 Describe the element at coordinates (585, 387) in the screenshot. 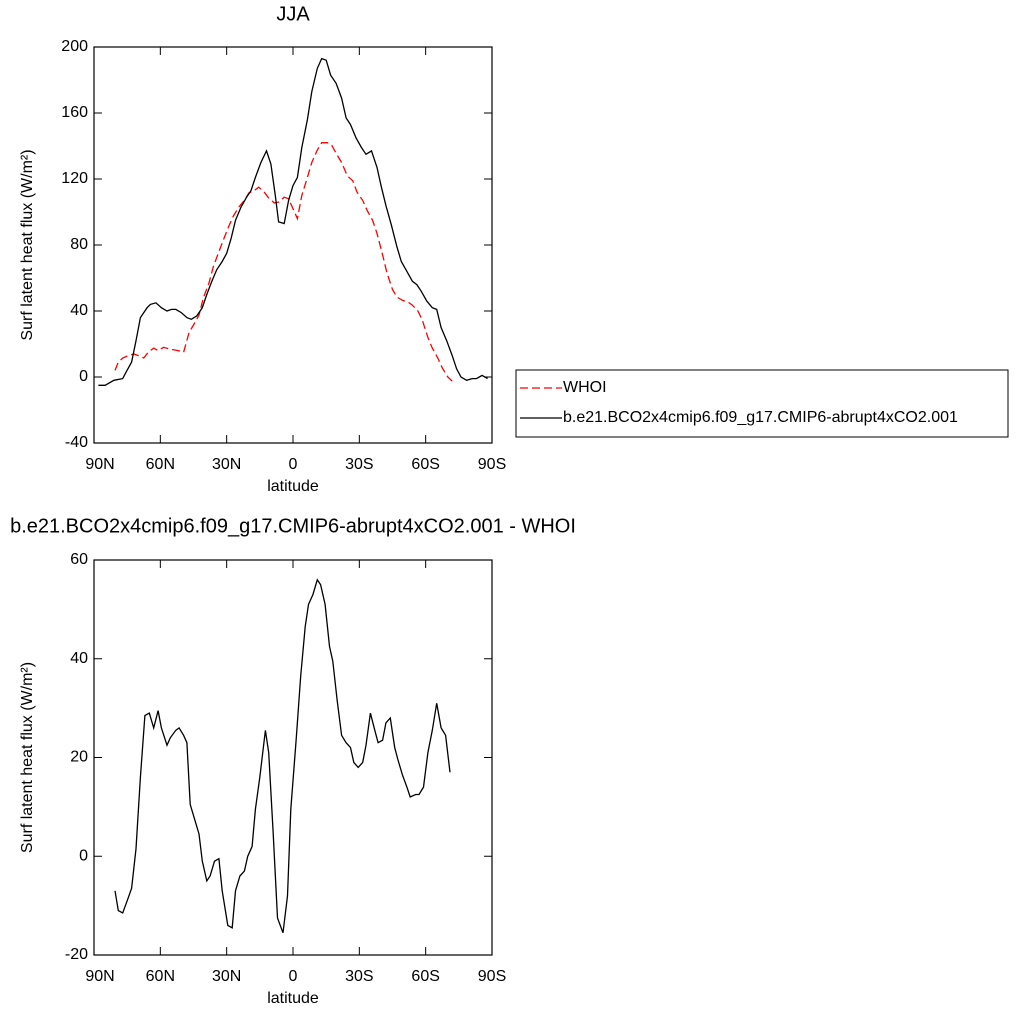

I see `legend-label: WHOI` at that location.